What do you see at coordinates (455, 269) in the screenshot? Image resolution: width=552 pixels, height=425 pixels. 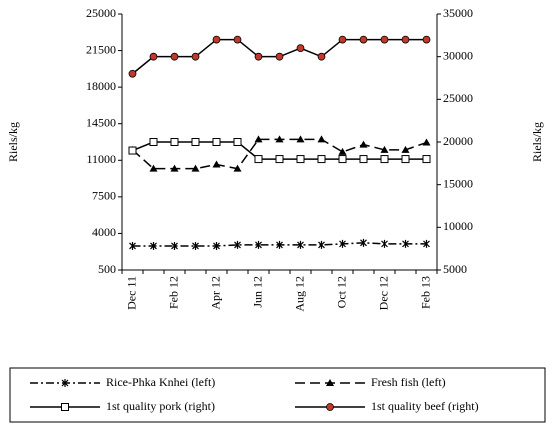 I see `y2-tick-label: 5000` at bounding box center [455, 269].